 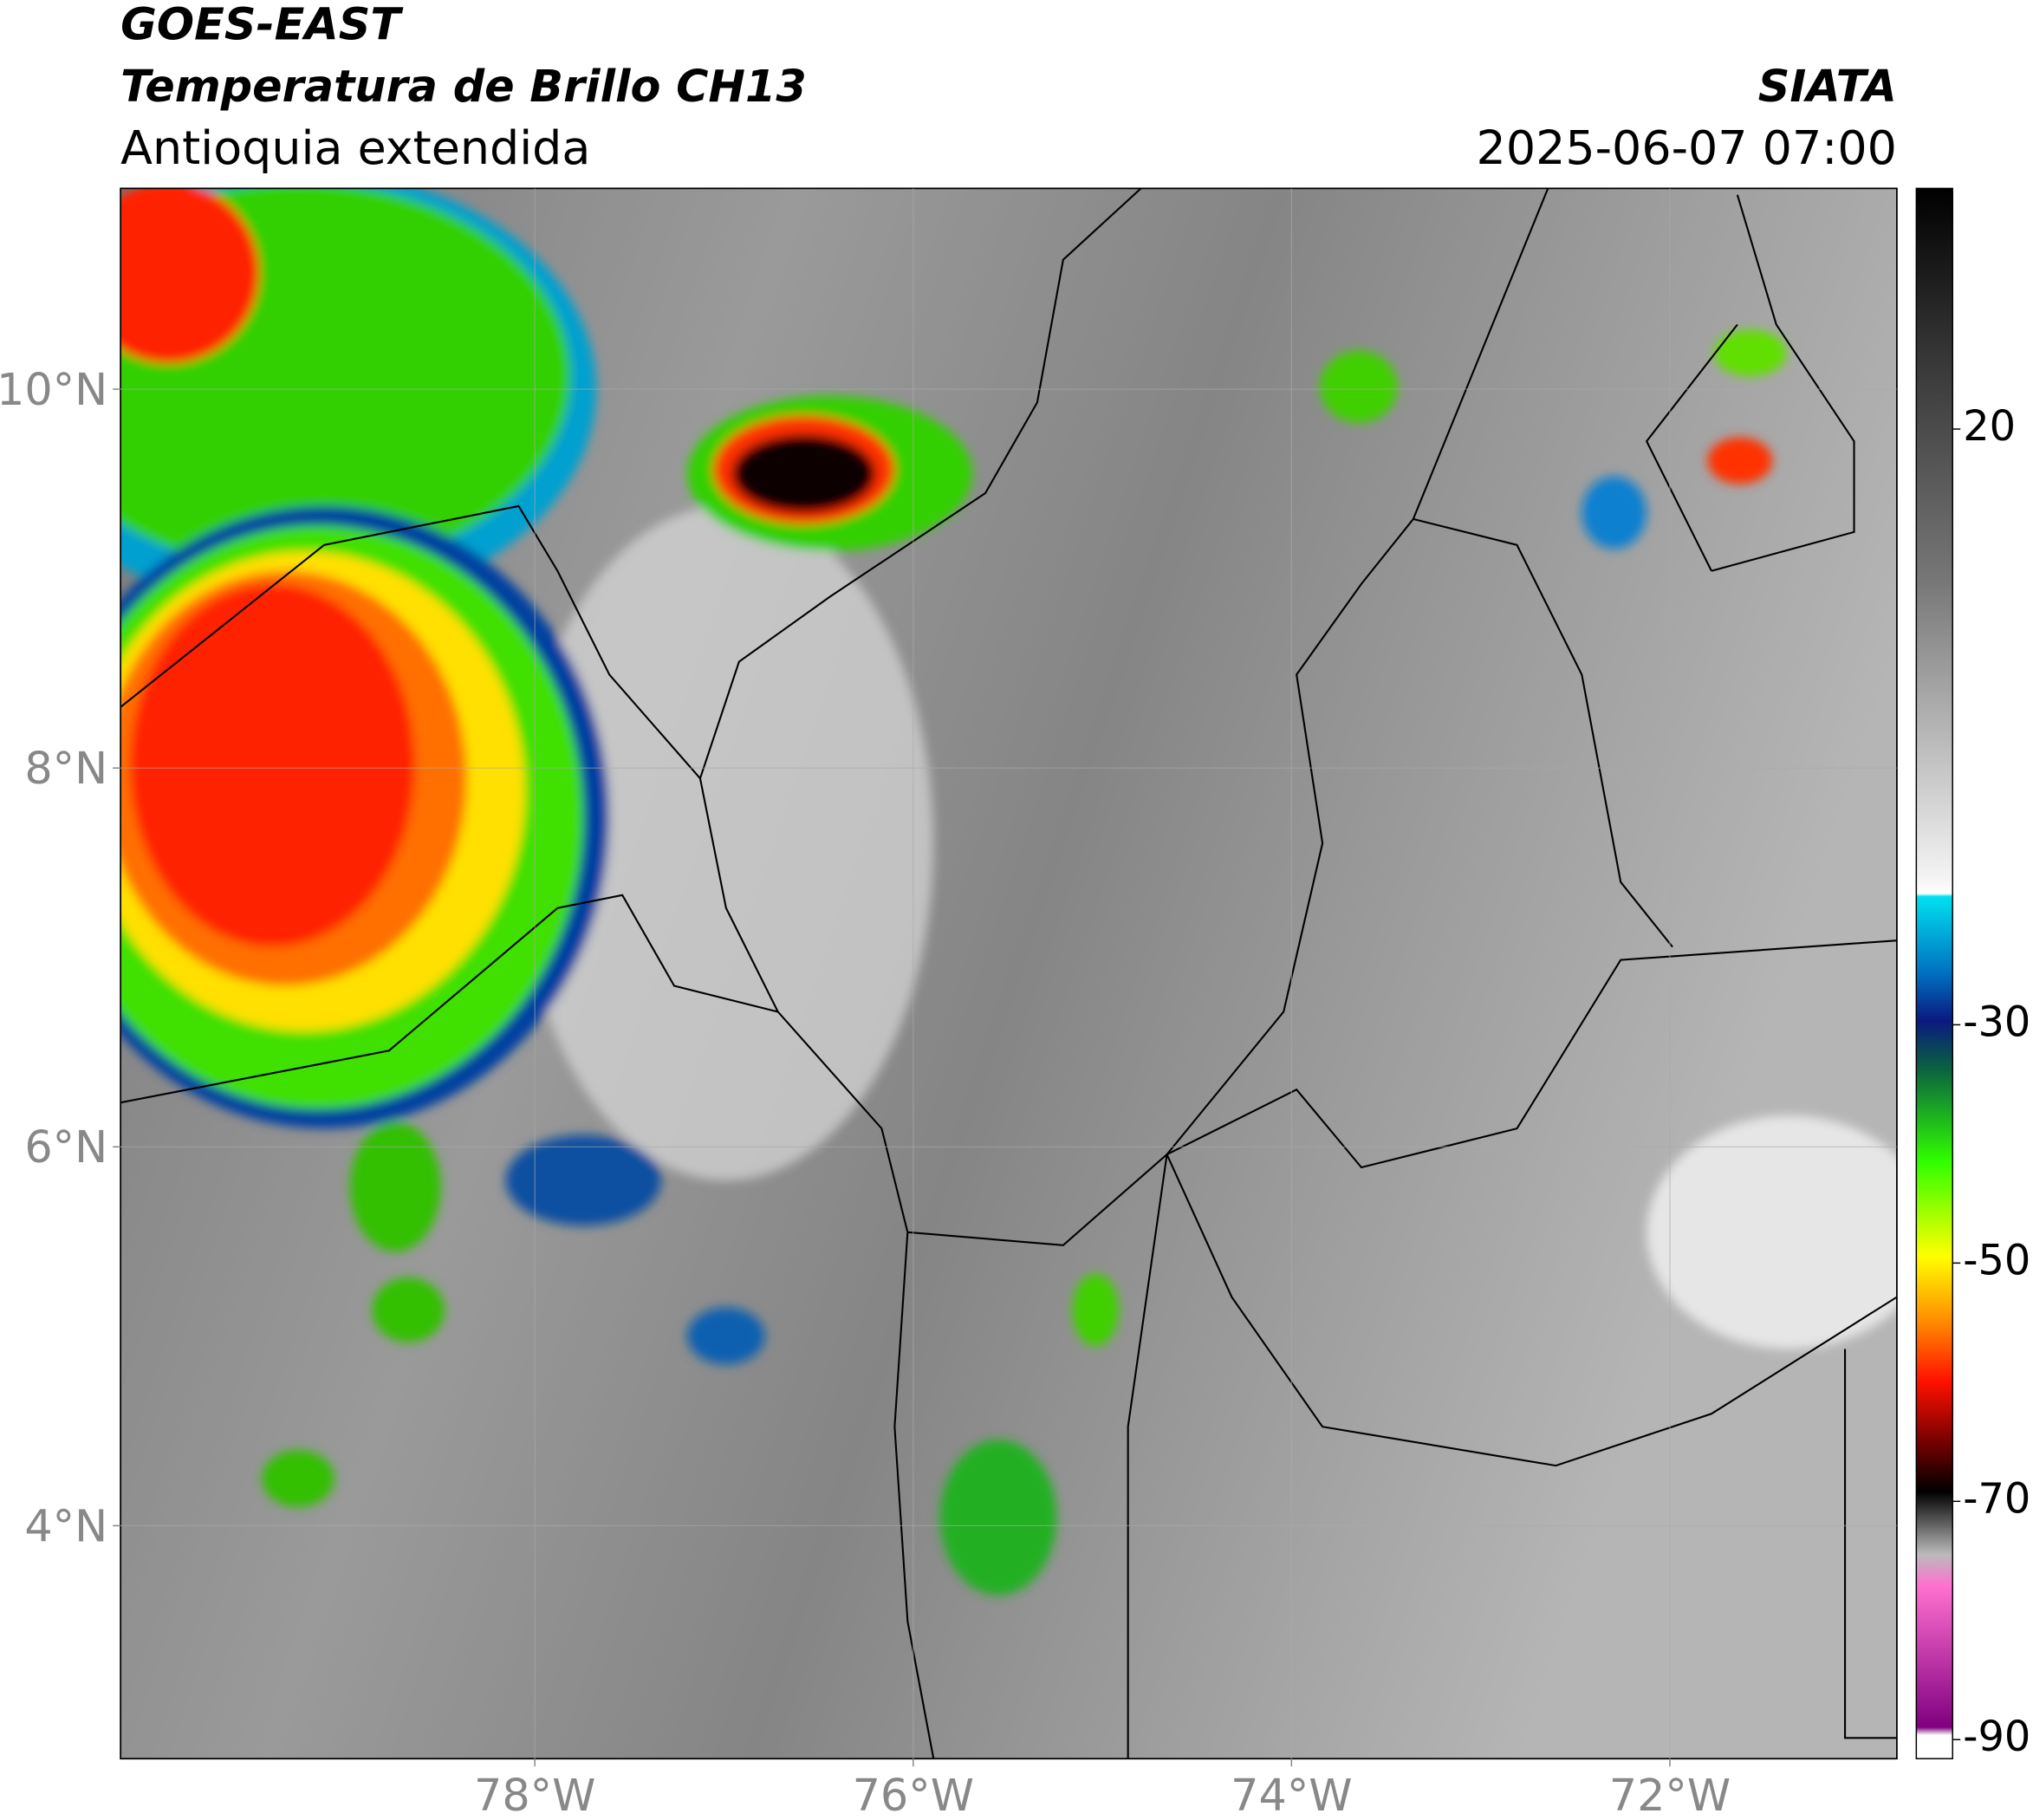 I want to click on x-tick-label: 72°W, so click(x=1670, y=1795).